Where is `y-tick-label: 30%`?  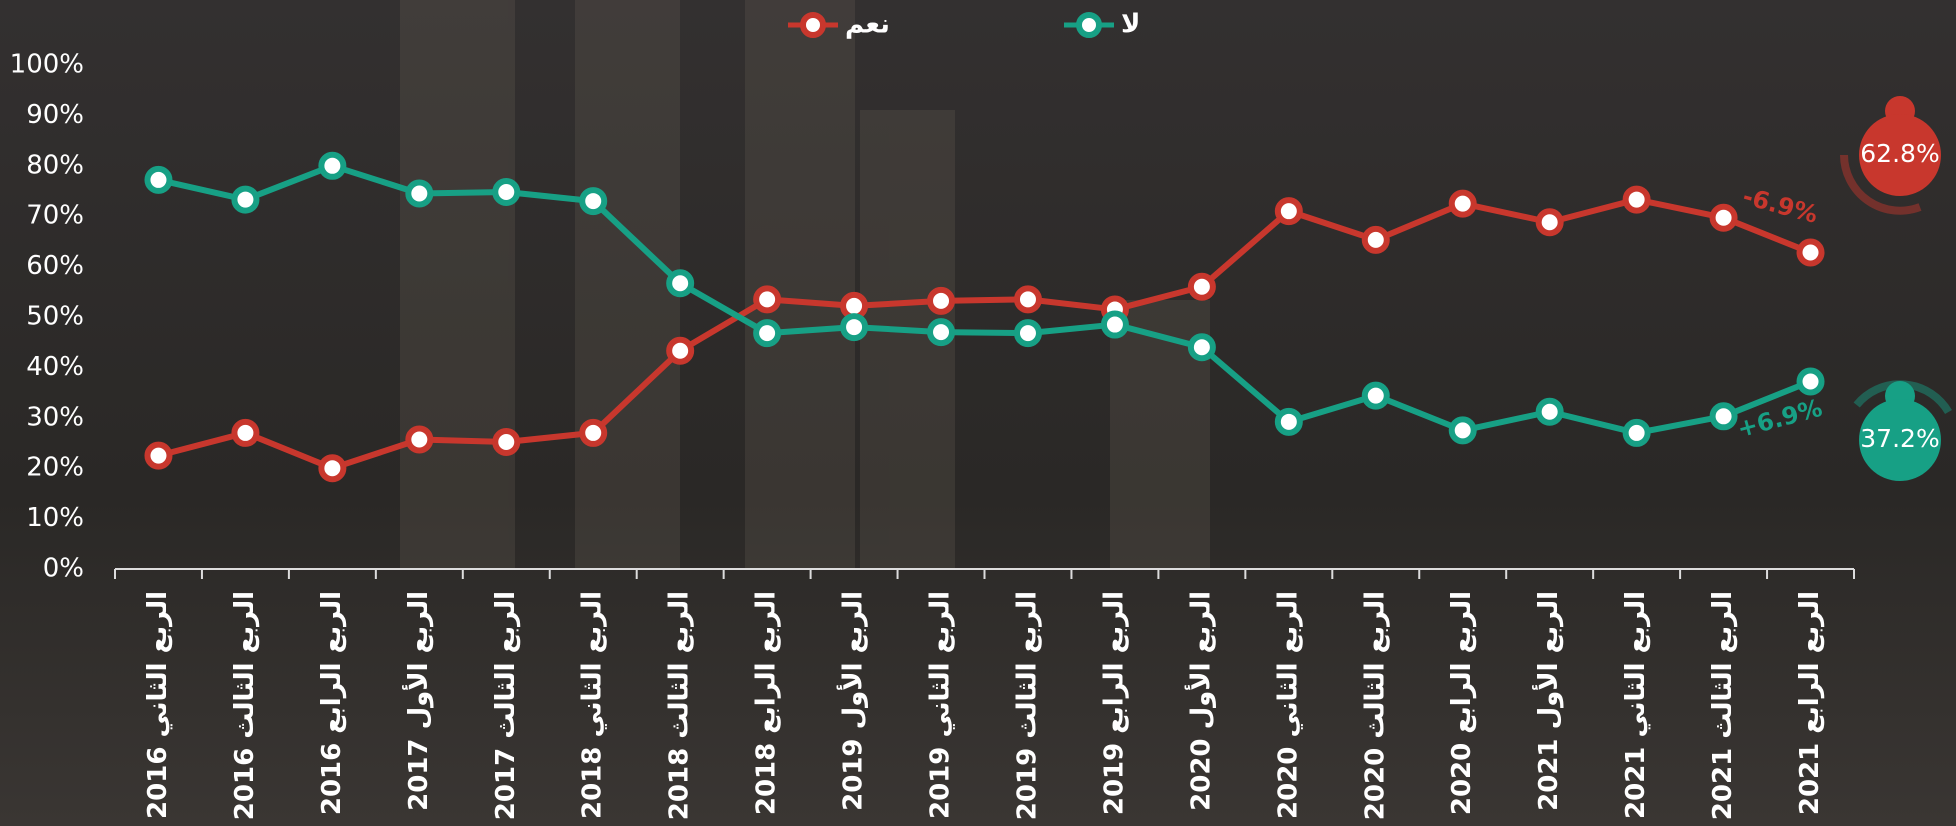
y-tick-label: 30% is located at coordinates (55, 417).